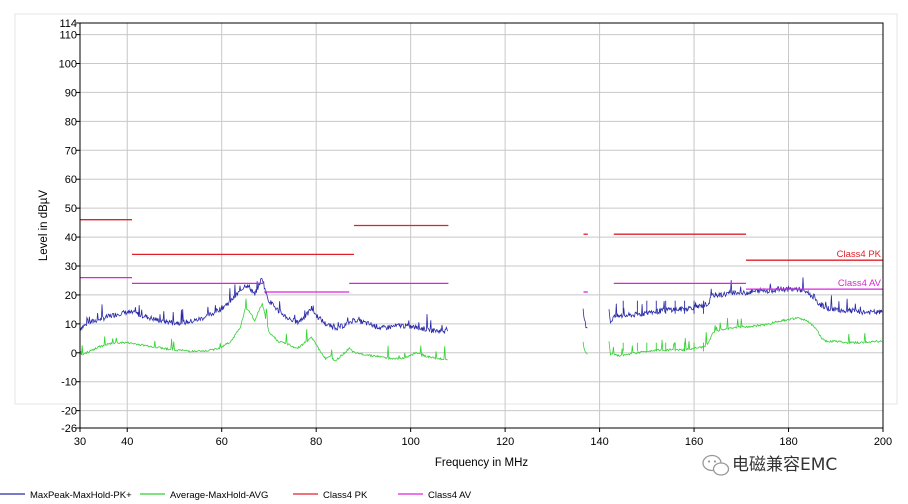 The width and height of the screenshot is (908, 504). I want to click on legend-label: MaxPeak-MaxHold-PK+, so click(81, 495).